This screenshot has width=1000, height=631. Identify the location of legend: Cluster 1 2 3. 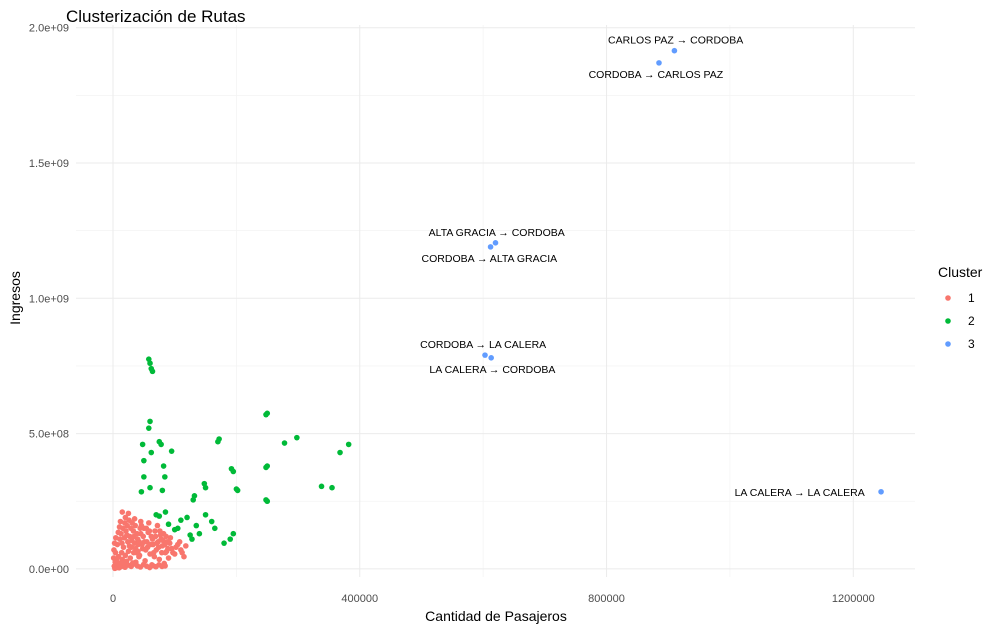
(960, 307).